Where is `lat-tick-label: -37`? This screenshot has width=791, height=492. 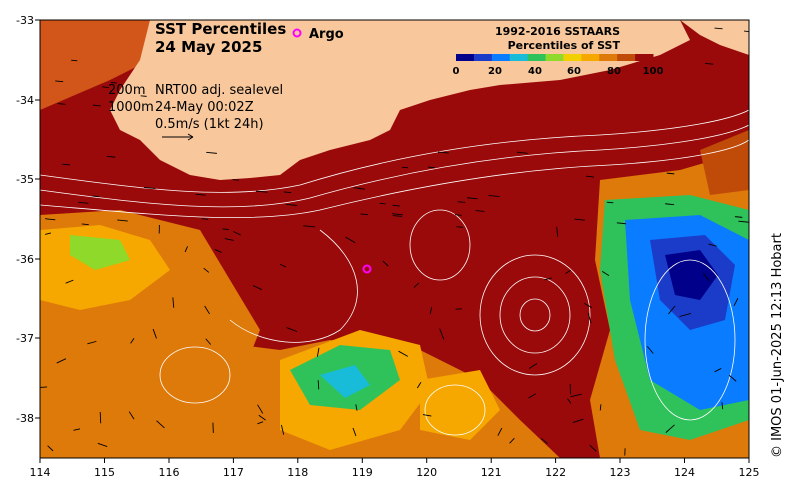 lat-tick-label: -37 is located at coordinates (25, 338).